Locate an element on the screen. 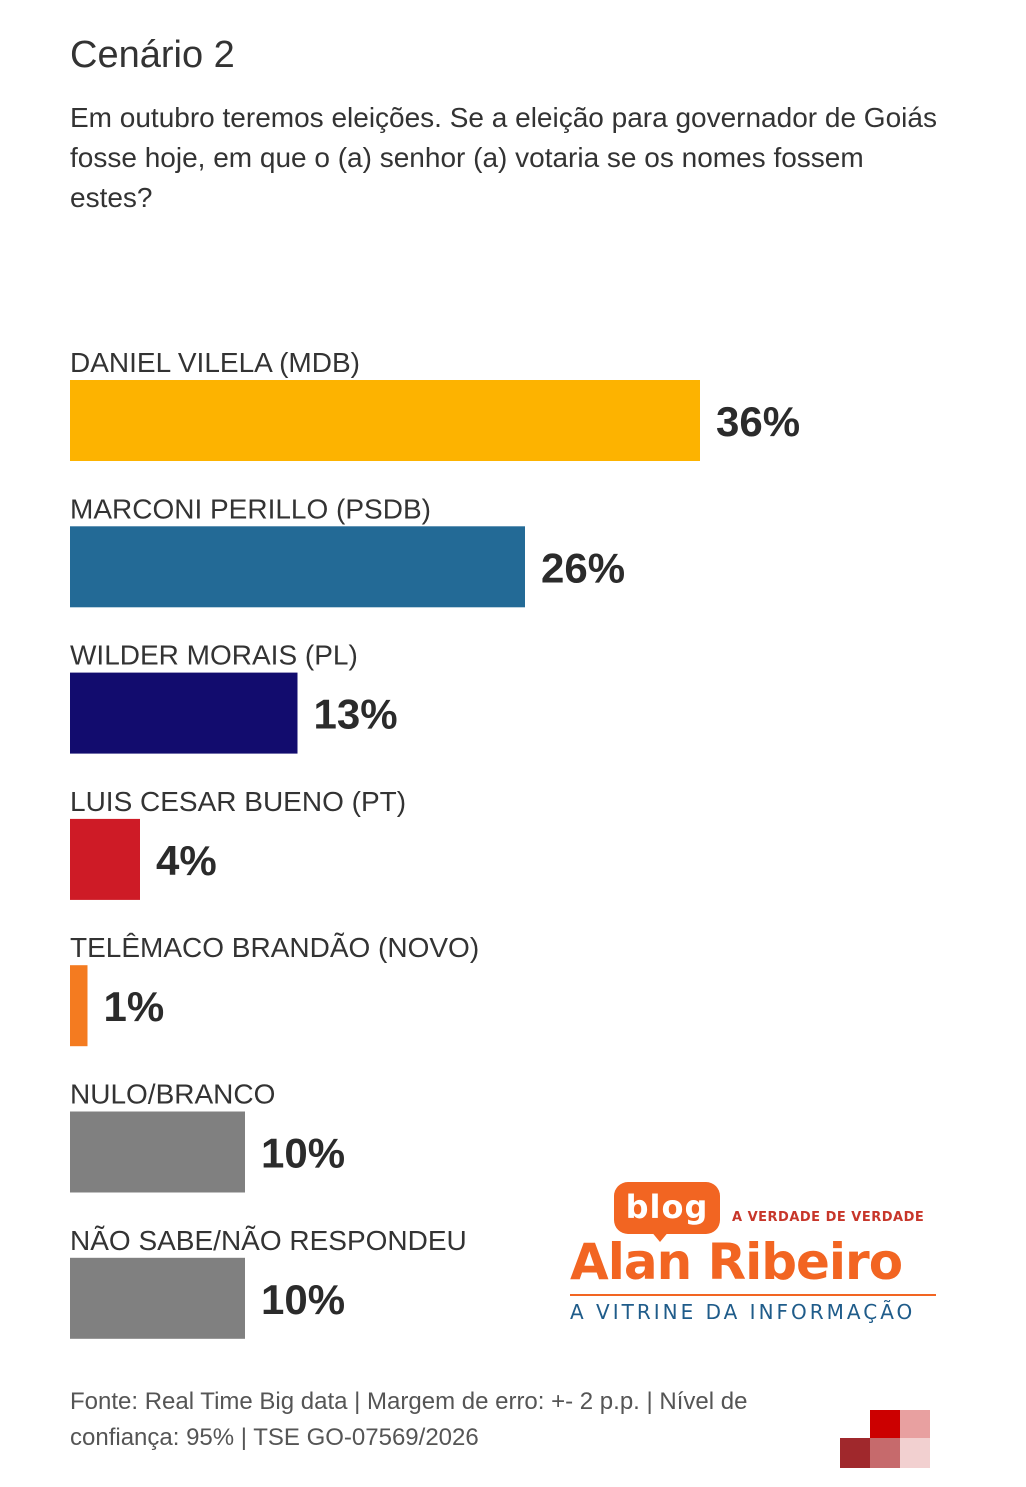  bar-label: TELÊMACO BRANDÃO (NOVO) is located at coordinates (274, 947).